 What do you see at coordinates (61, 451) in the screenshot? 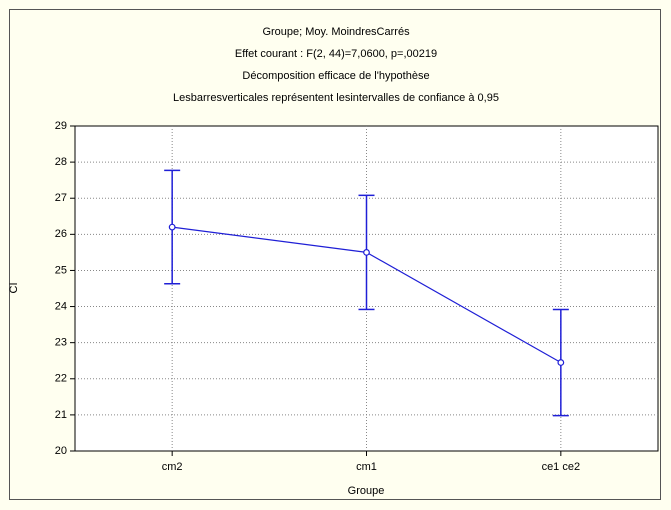
I see `y-tick-label: 20` at bounding box center [61, 451].